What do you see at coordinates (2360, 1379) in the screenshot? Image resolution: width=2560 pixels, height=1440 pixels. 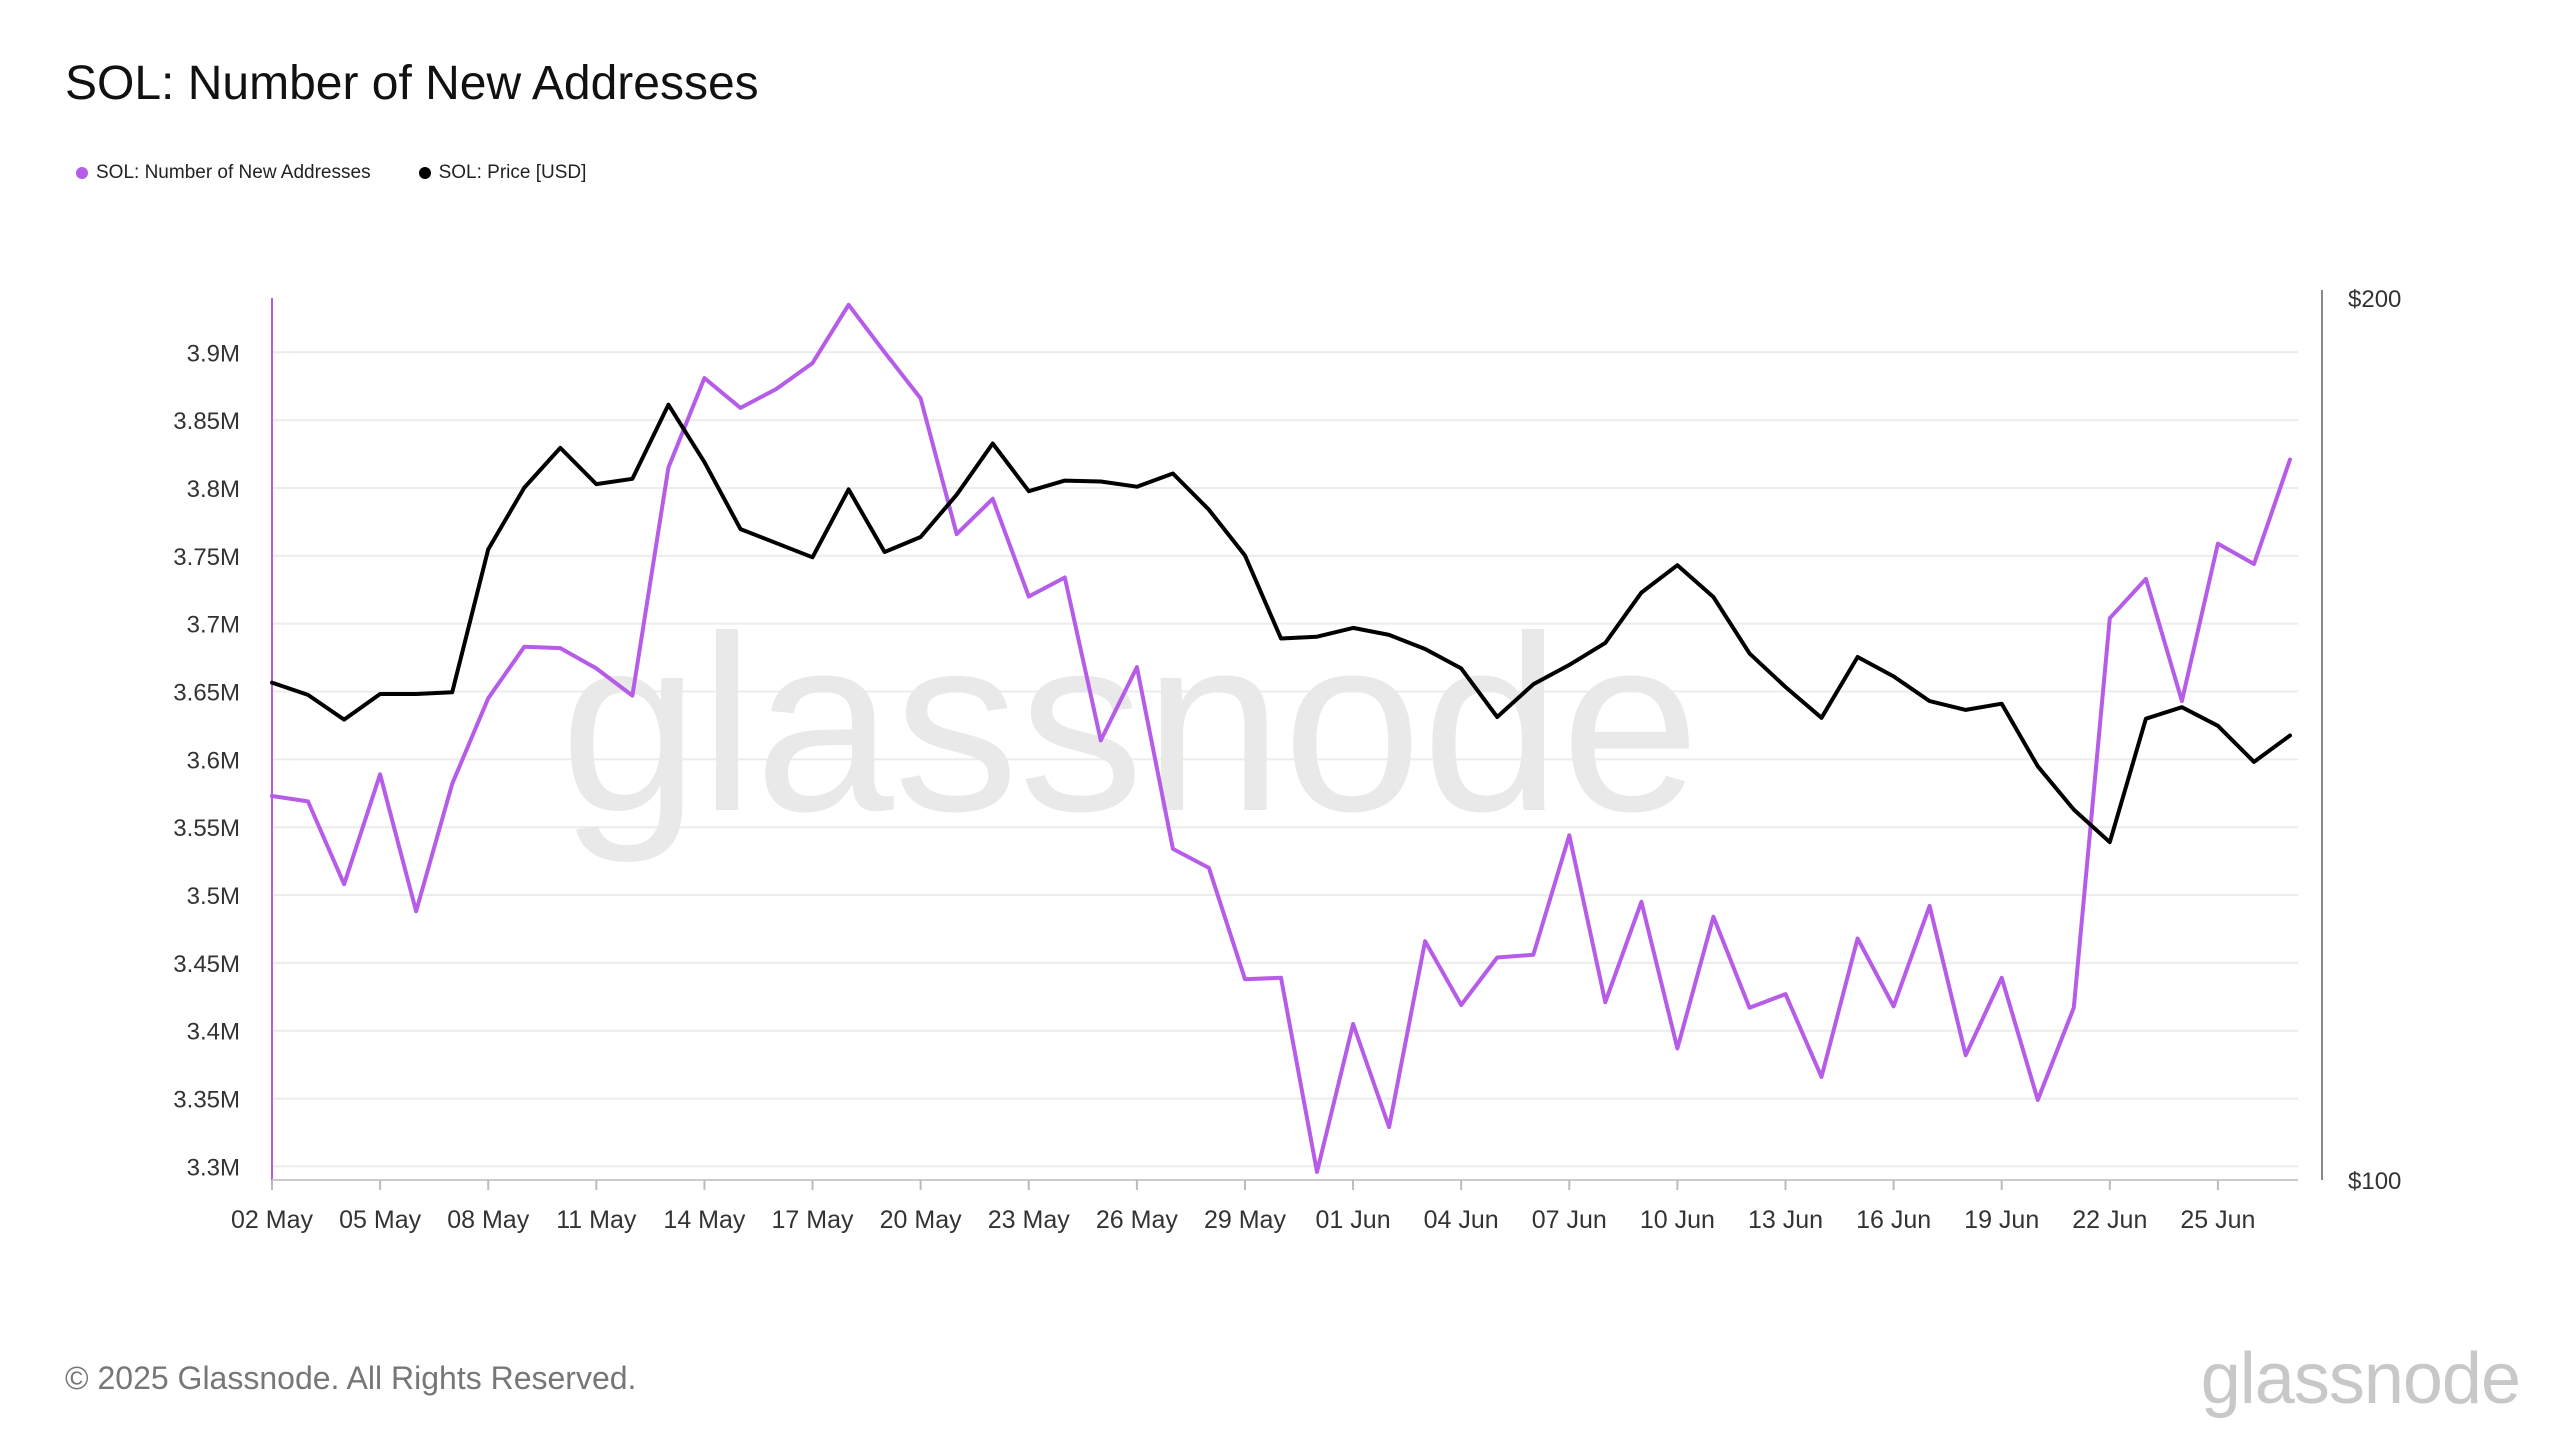 I see `footer-logo: glassnode` at bounding box center [2360, 1379].